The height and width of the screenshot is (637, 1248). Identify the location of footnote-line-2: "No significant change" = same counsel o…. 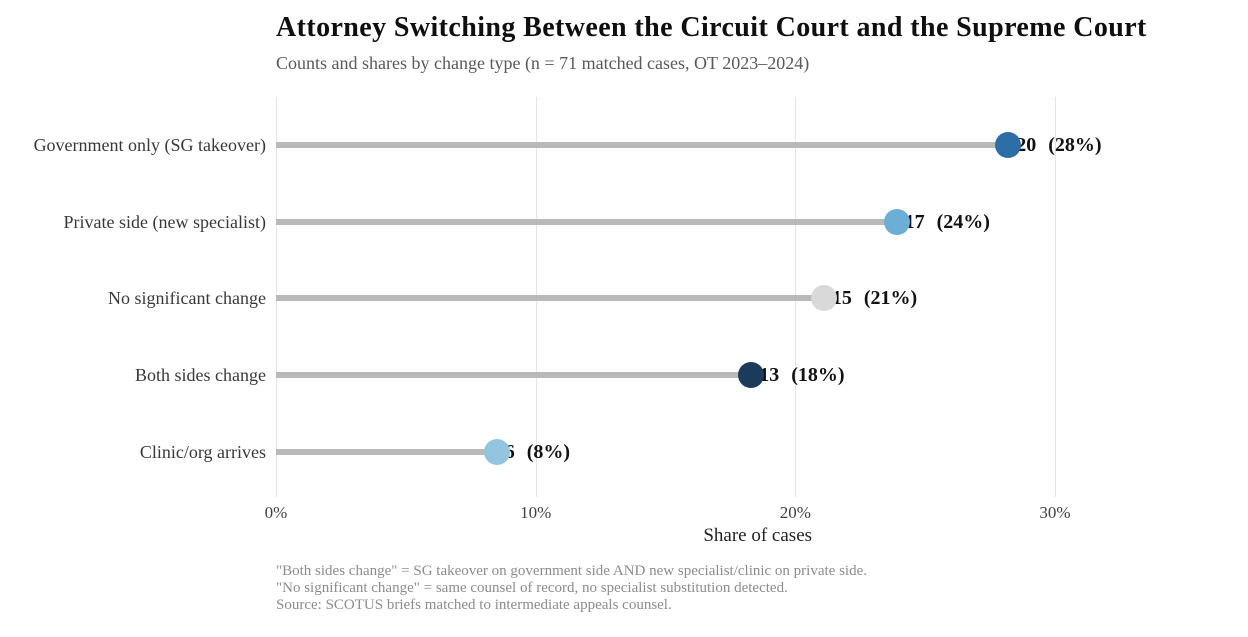
(532, 588).